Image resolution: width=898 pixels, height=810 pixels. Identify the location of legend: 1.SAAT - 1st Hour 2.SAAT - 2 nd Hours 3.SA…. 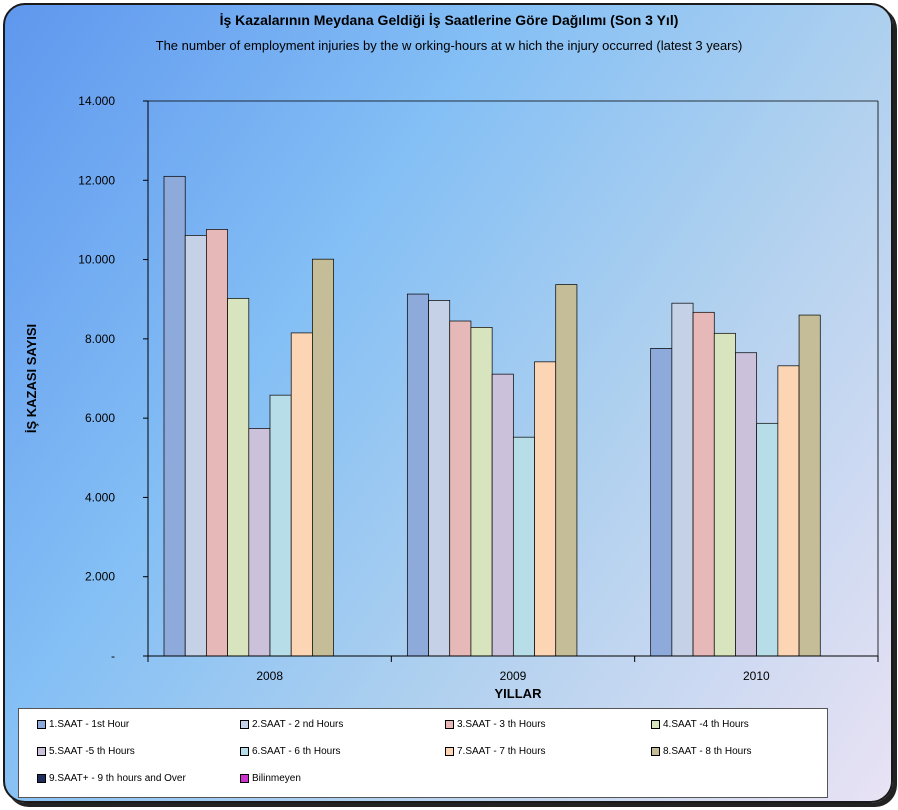
(423, 753).